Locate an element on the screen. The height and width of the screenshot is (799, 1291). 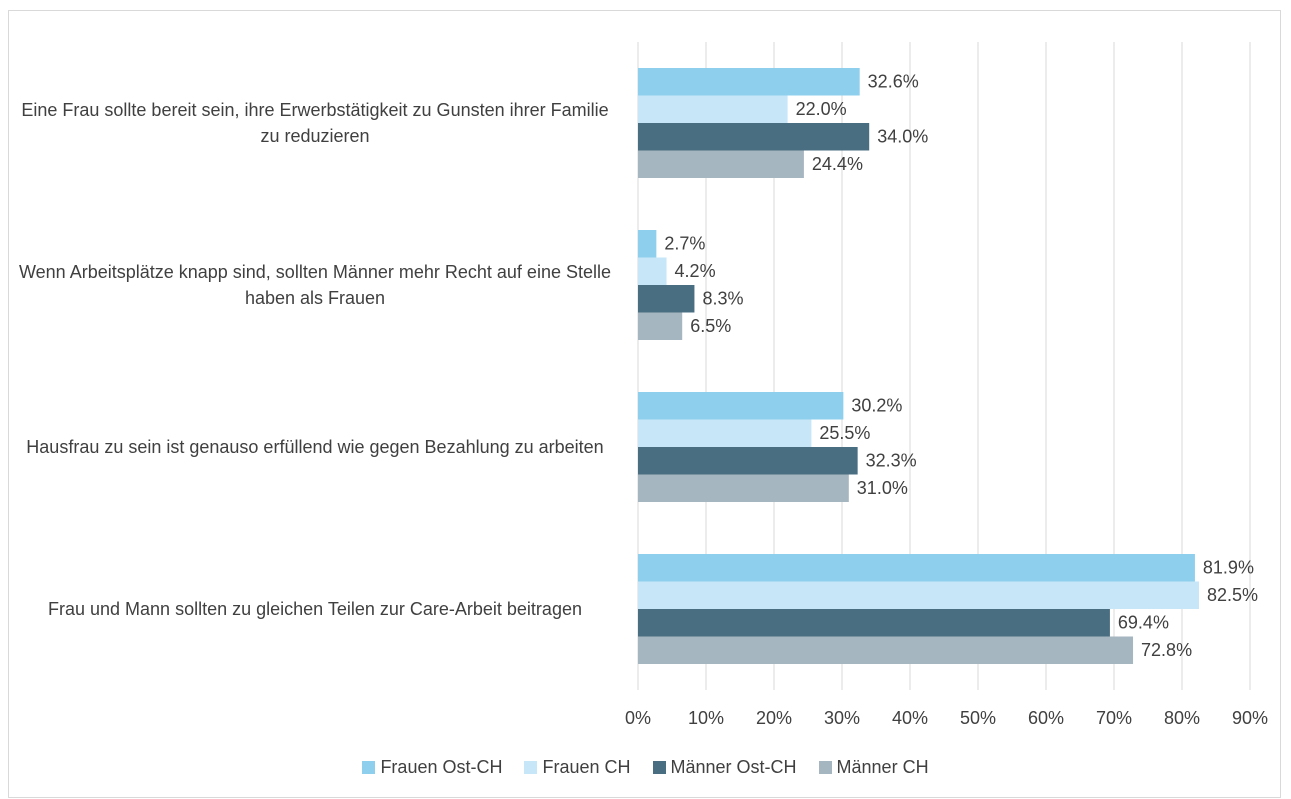
value-label: 30.2% is located at coordinates (876, 406).